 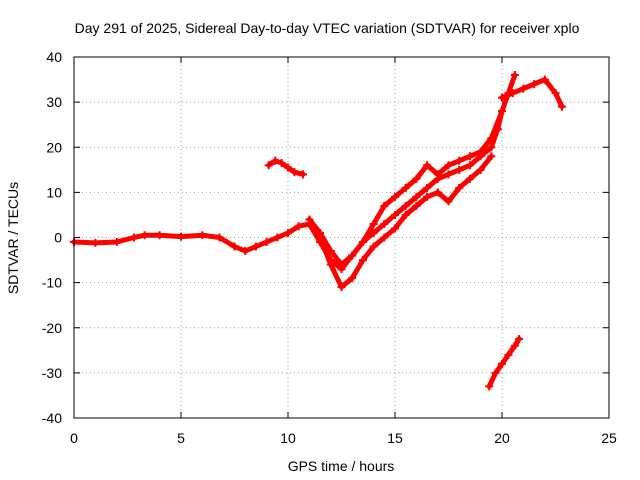 What do you see at coordinates (58, 238) in the screenshot?
I see `y-tick-label: 0` at bounding box center [58, 238].